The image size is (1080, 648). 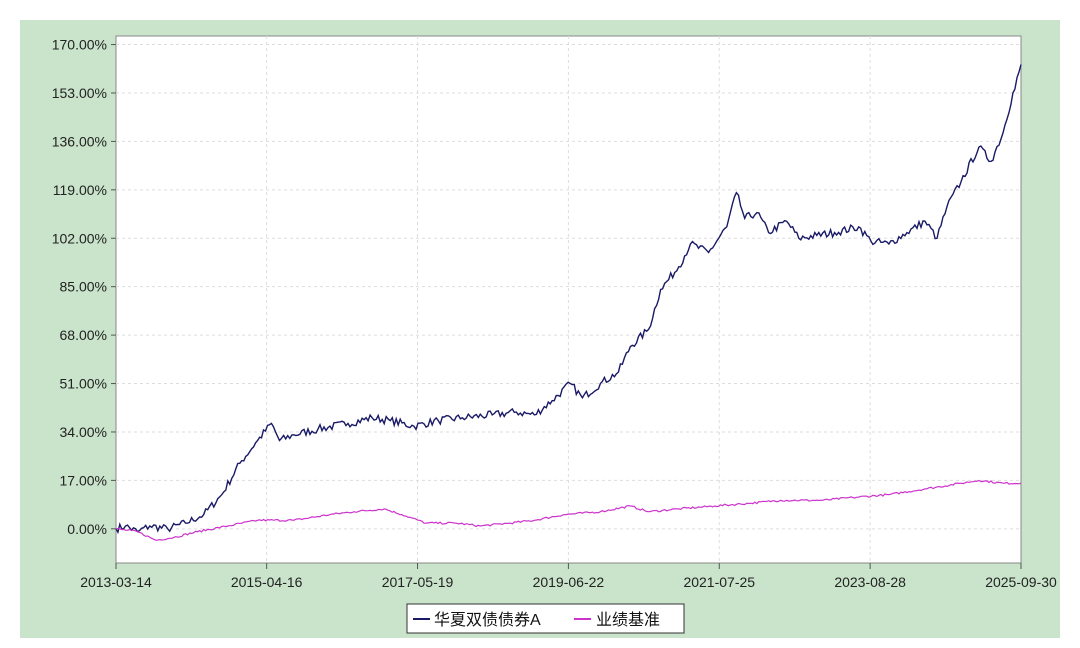 I want to click on legend: 华夏双债债券A 业绩基准, so click(x=545, y=618).